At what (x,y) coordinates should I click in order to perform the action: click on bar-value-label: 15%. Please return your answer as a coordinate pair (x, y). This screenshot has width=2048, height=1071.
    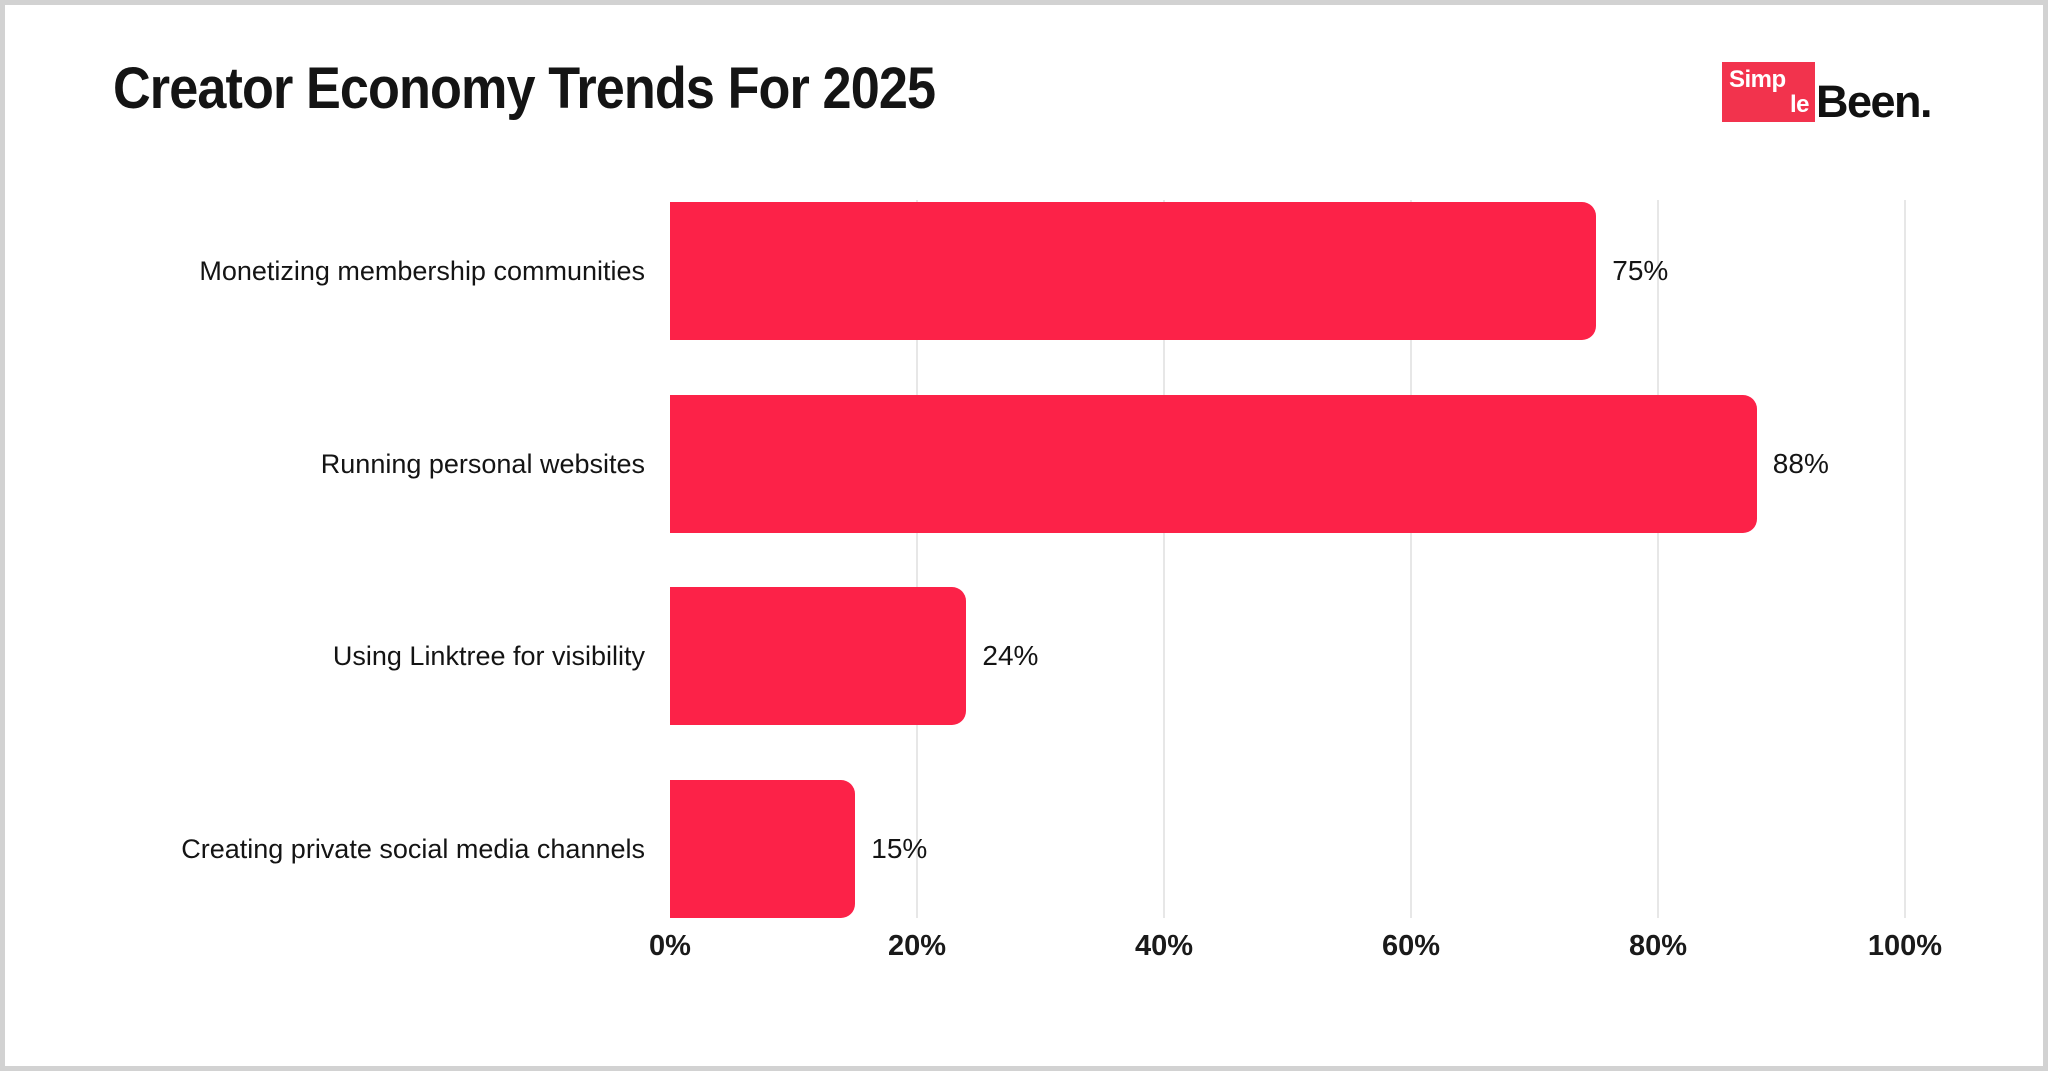
    Looking at the image, I should click on (899, 848).